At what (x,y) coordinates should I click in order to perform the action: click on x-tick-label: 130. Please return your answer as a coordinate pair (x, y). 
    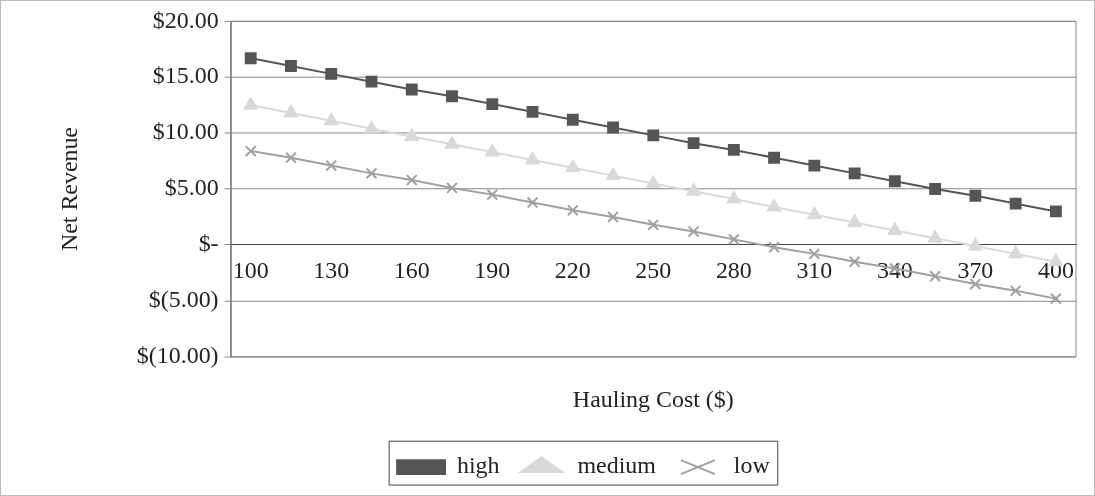
    Looking at the image, I should click on (331, 269).